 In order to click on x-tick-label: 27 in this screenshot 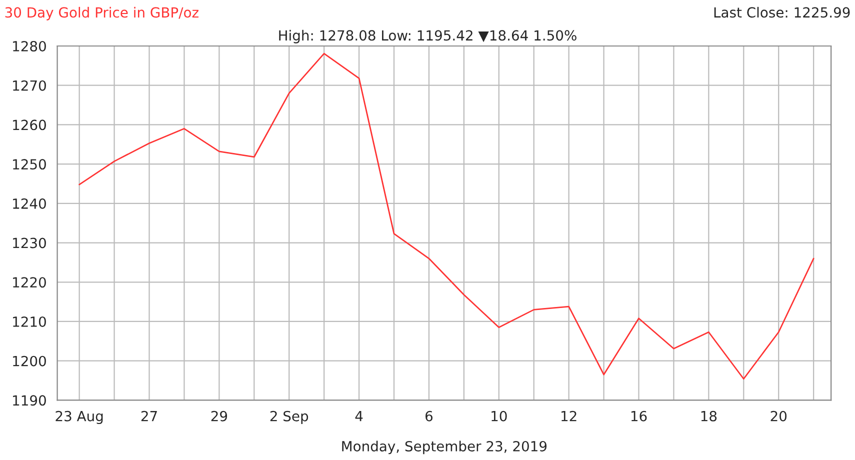, I will do `click(149, 416)`.